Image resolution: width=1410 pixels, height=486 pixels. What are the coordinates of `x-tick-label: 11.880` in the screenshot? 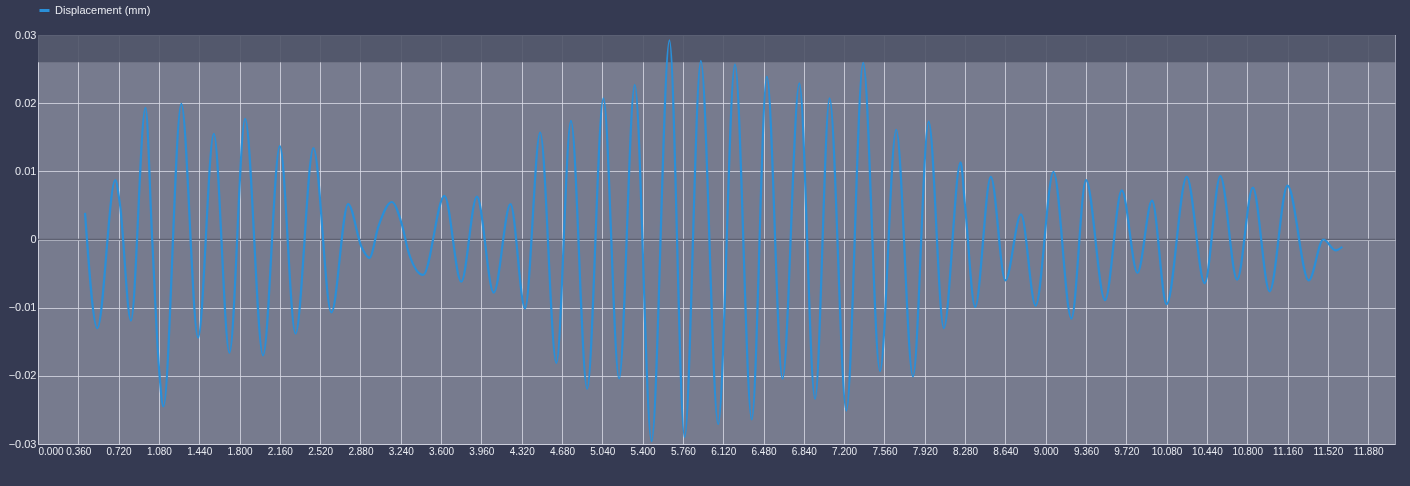 It's located at (1368, 451).